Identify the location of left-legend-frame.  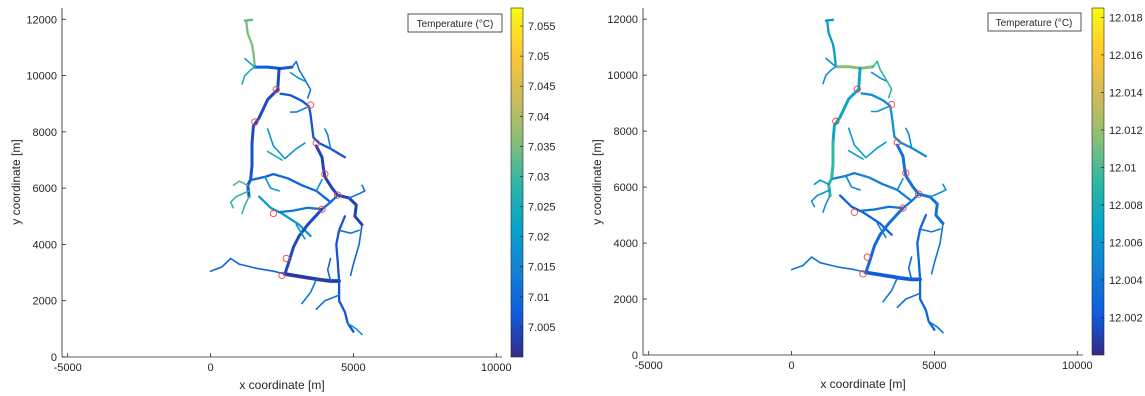
(455, 23).